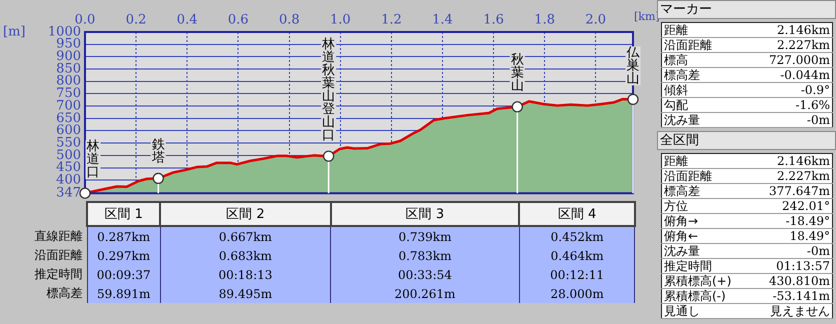 The height and width of the screenshot is (324, 836). I want to click on category-label: 区間 1, so click(123, 214).